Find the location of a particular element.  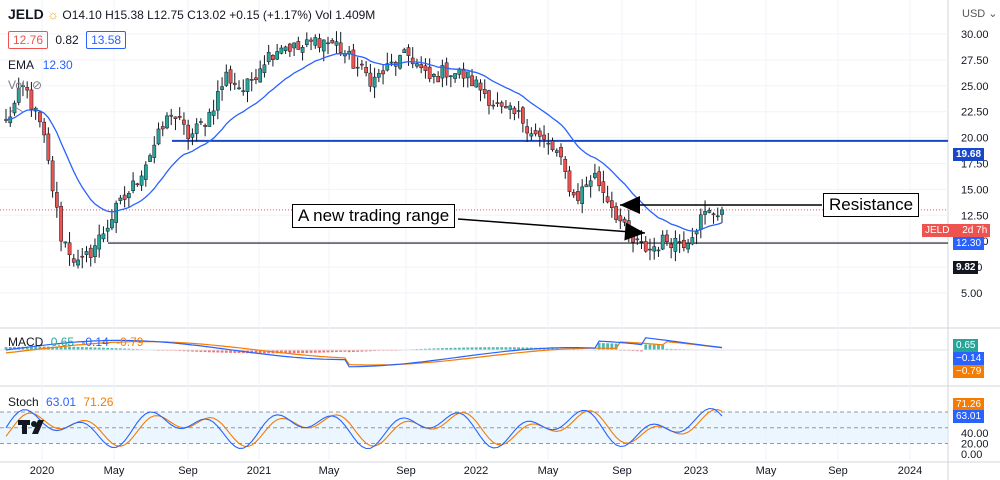

stoch-legend: Stoch 63.01 71.26 is located at coordinates (60, 402).